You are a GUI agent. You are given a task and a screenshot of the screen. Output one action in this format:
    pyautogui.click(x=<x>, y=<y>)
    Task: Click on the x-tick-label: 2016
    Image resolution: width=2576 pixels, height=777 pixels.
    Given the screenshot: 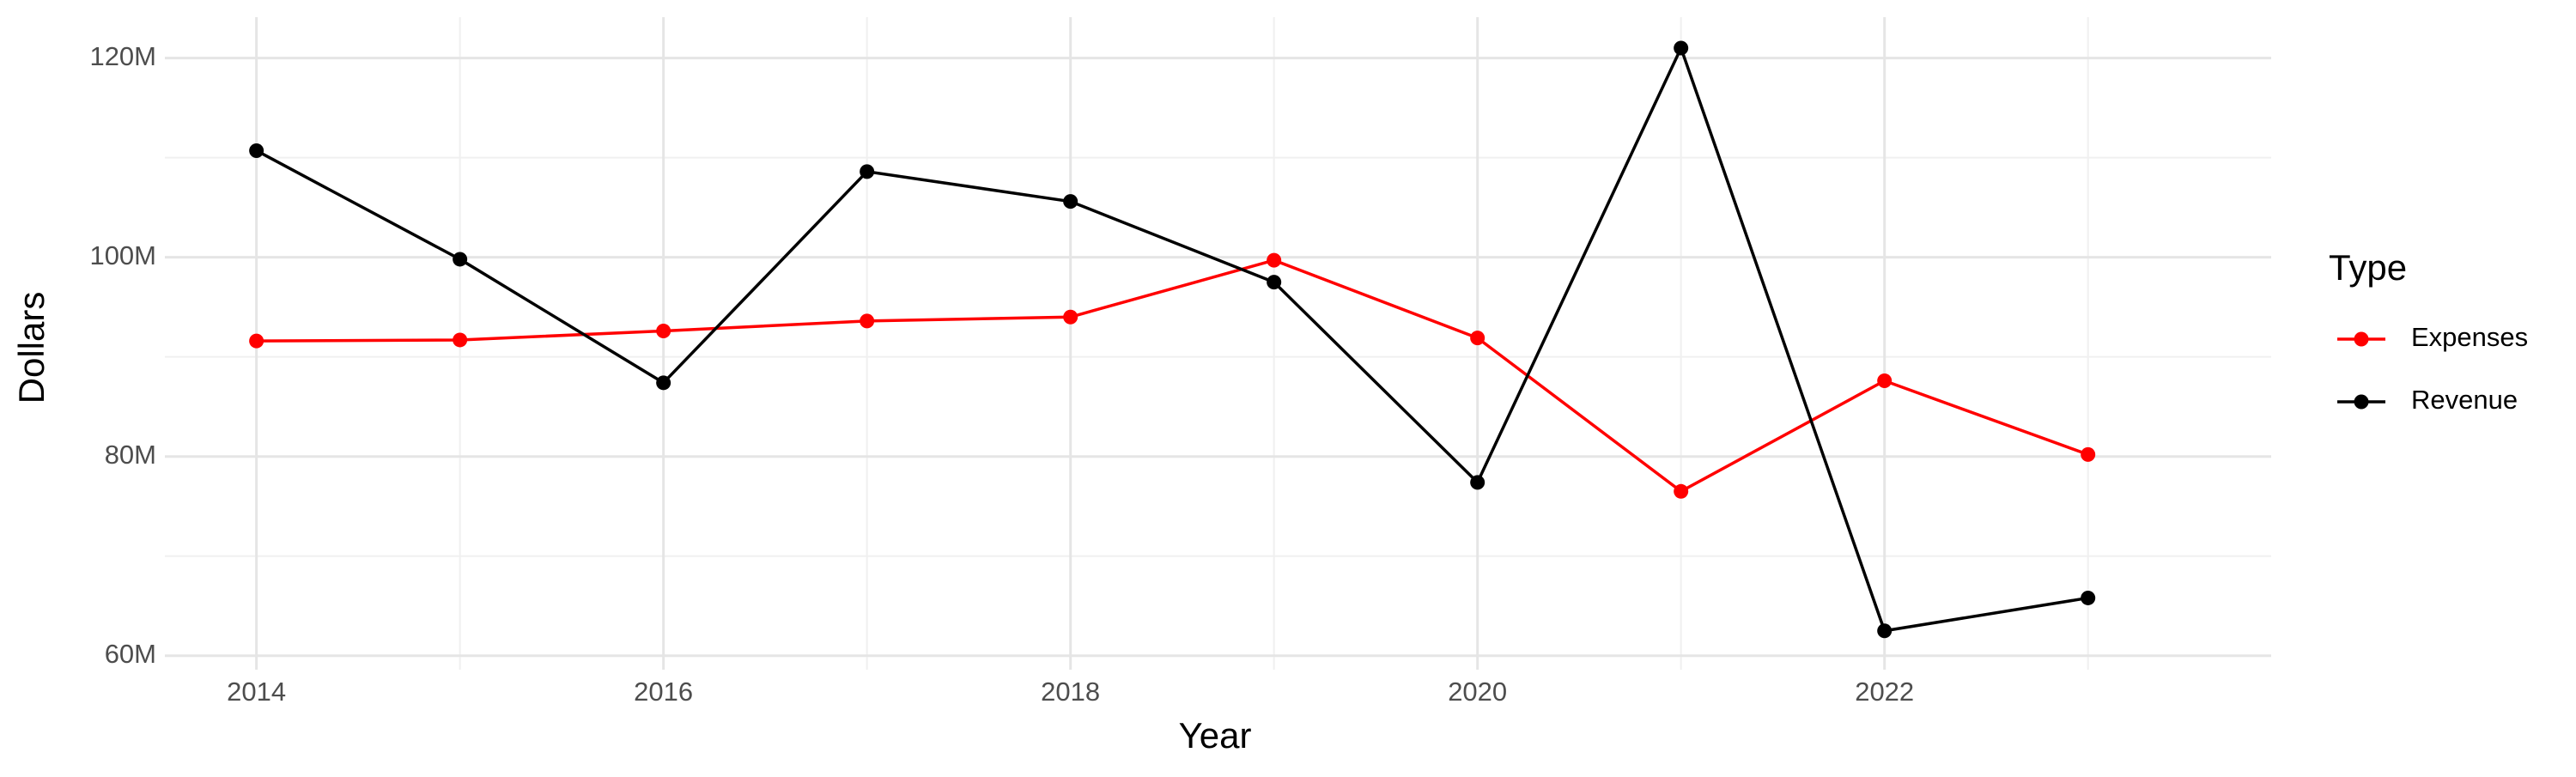 What is the action you would take?
    pyautogui.click(x=663, y=692)
    